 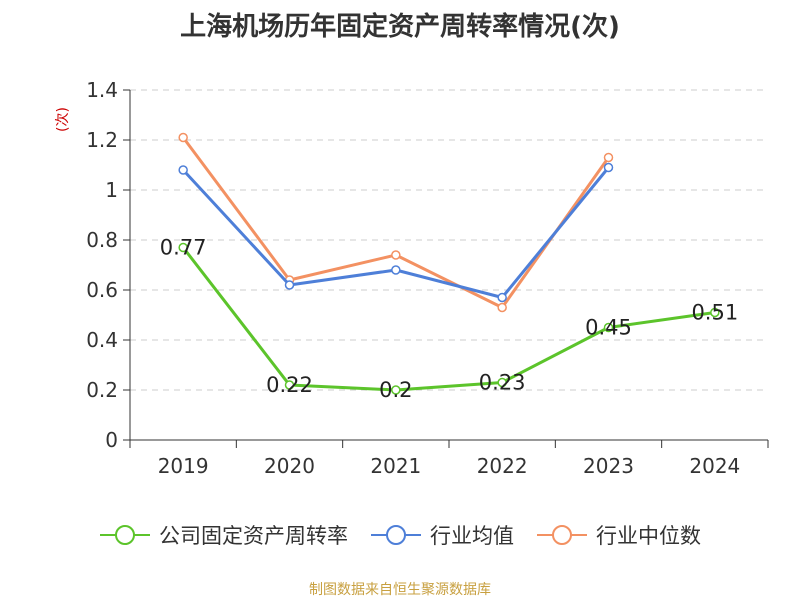 What do you see at coordinates (608, 466) in the screenshot?
I see `x-tick-label: 2023` at bounding box center [608, 466].